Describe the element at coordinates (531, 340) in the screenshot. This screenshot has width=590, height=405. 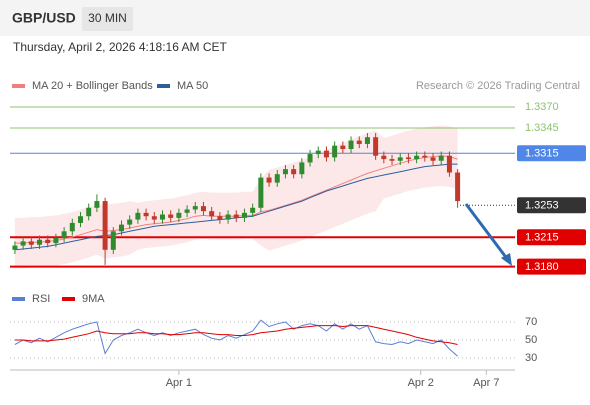
I see `y-tick-label: 50` at that location.